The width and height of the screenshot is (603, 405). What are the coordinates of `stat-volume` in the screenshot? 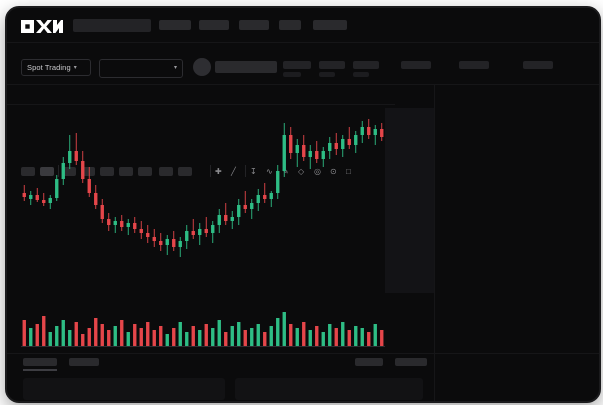 It's located at (474, 65).